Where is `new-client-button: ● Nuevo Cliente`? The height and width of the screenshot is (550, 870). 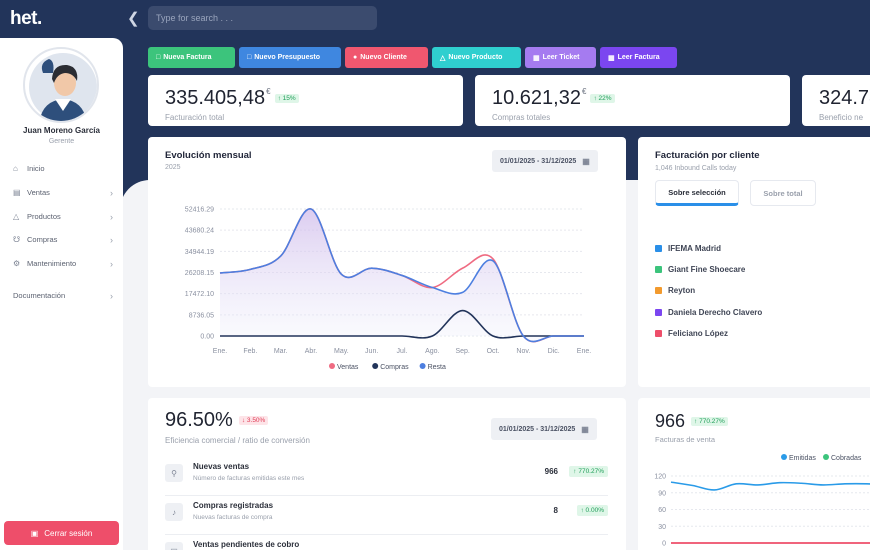
new-client-button: ● Nuevo Cliente is located at coordinates (386, 57).